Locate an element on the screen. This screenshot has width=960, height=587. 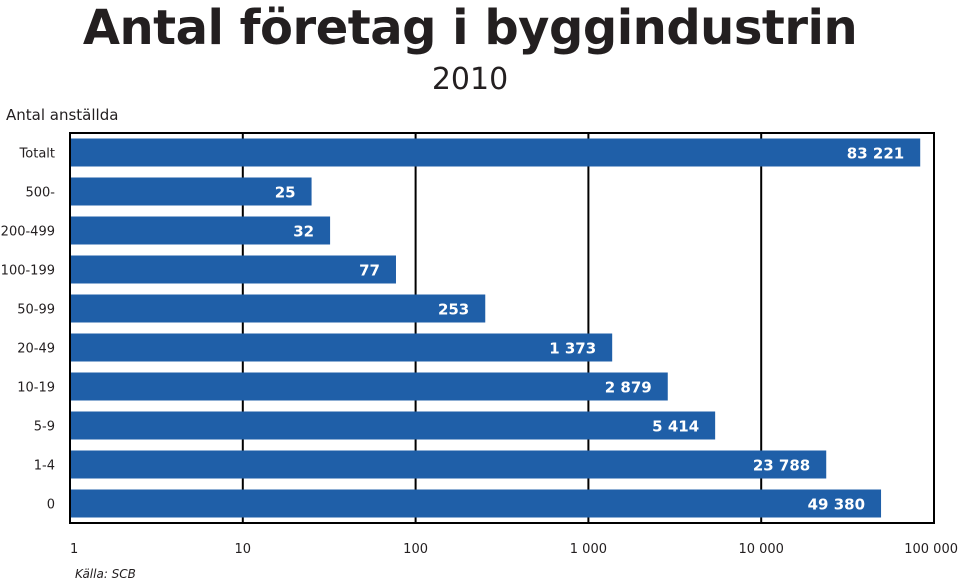
y-axis-label: Antal anställda is located at coordinates (62, 115).